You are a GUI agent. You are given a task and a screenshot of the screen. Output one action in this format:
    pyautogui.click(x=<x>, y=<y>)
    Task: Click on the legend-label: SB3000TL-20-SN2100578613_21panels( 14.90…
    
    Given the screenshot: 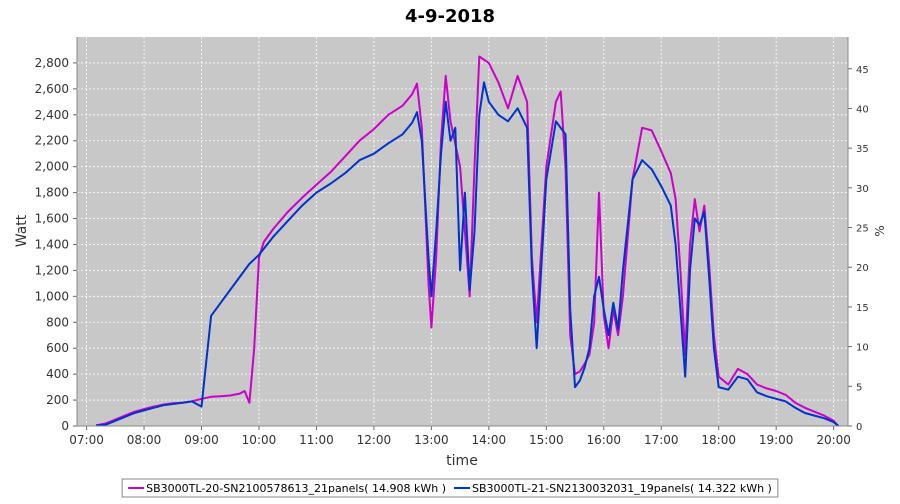 What is the action you would take?
    pyautogui.click(x=296, y=488)
    